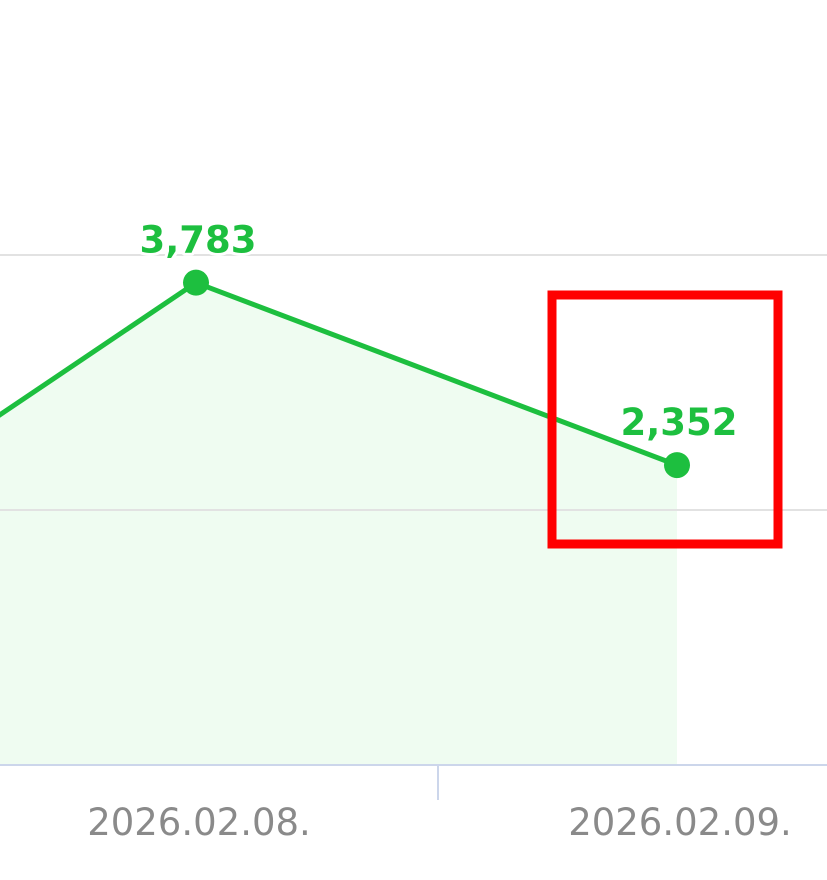  I want to click on highlight-box, so click(665, 419).